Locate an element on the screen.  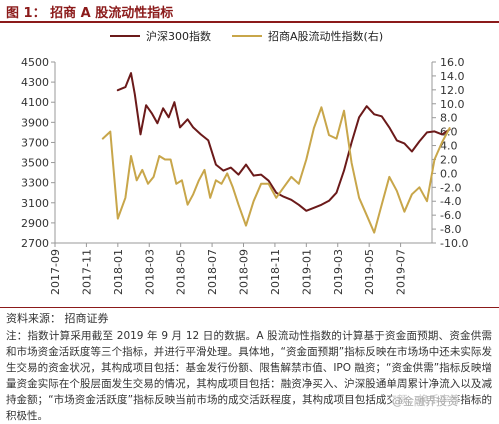
left-tick-label: 3700 is located at coordinates (35, 142).